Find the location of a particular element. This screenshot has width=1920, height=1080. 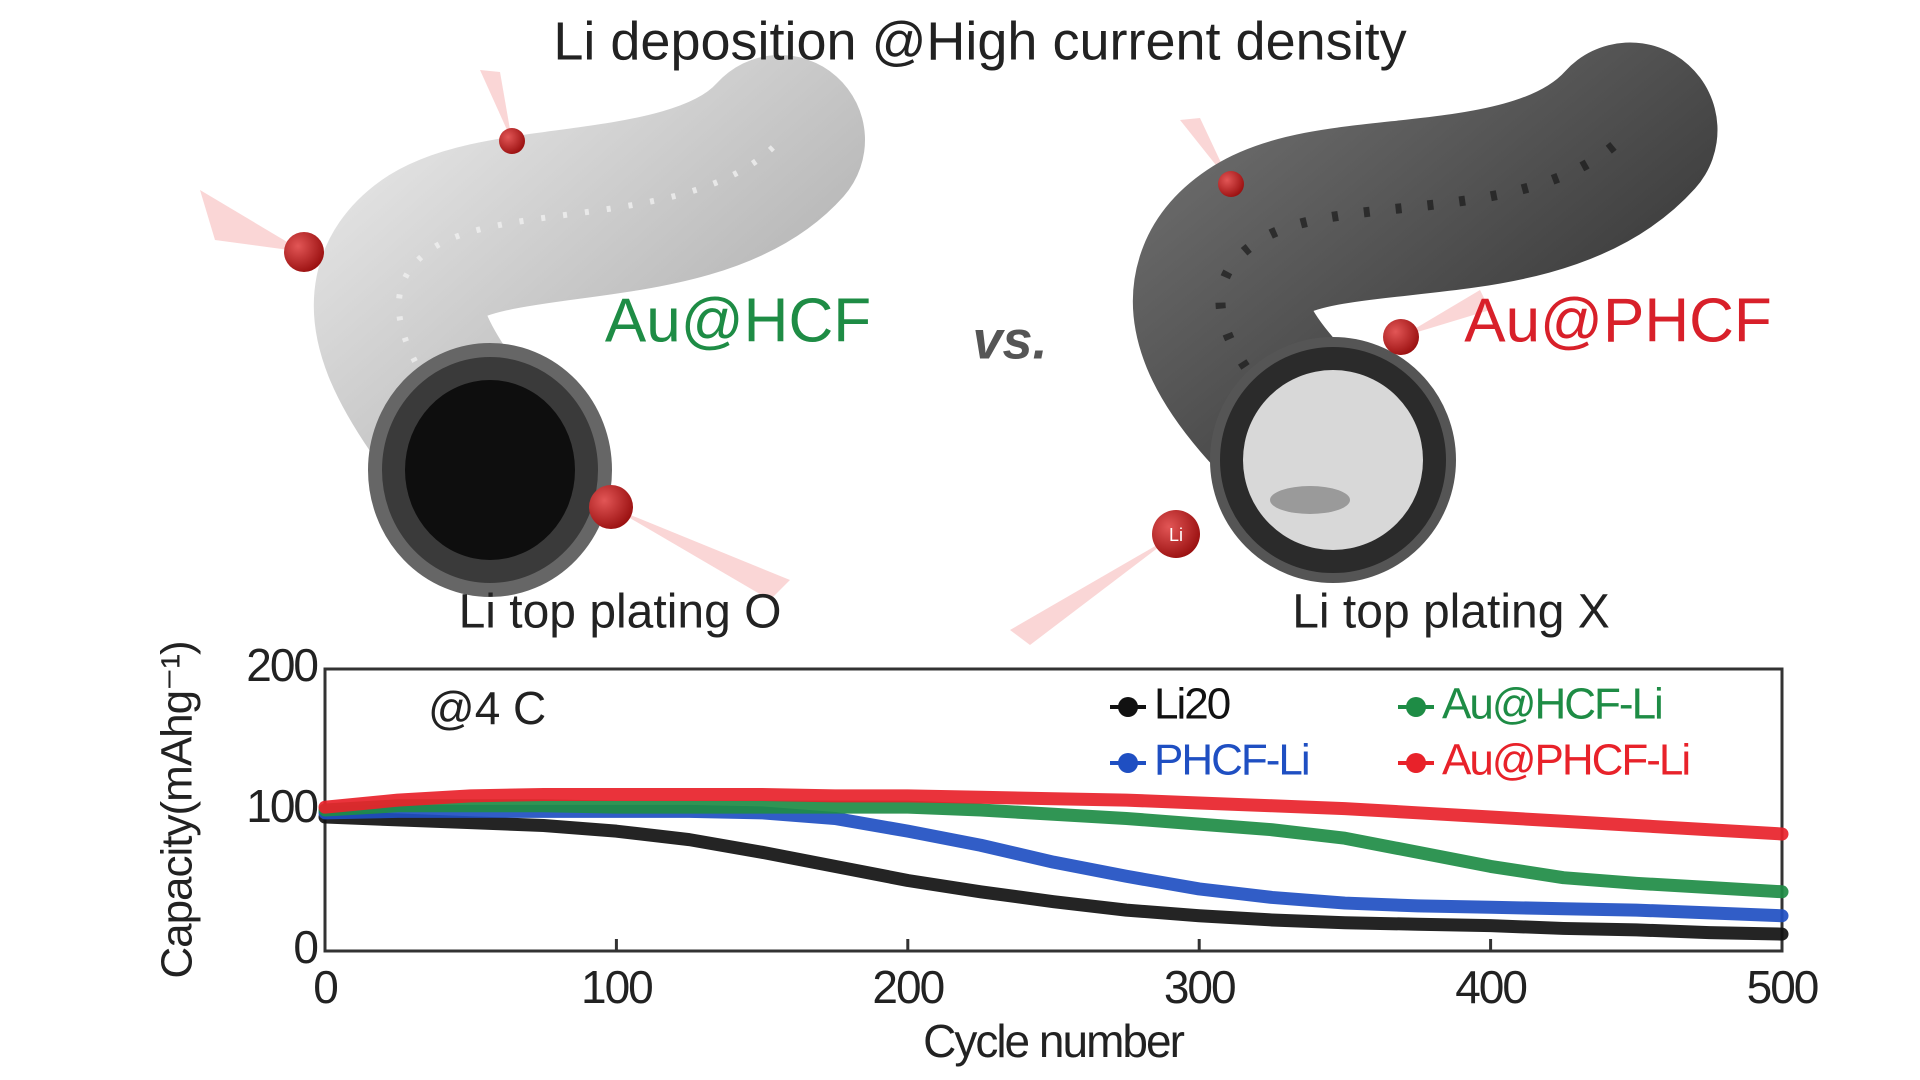

legend-label: Au@HCF-Li is located at coordinates (1552, 704).